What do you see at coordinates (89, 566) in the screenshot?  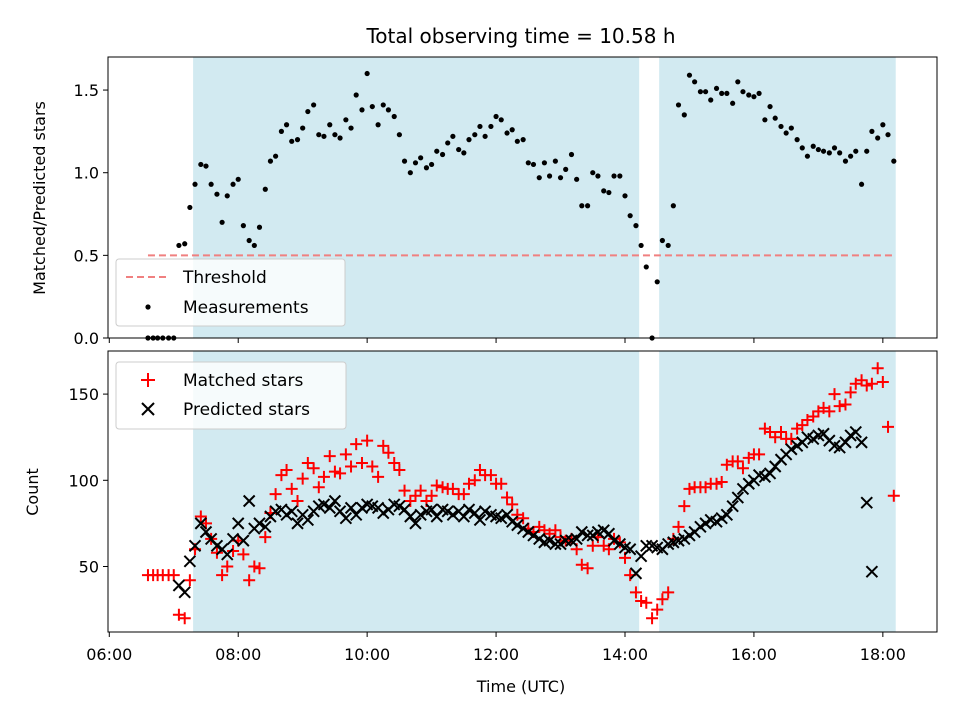 I see `bot-y-tick-label: 50` at bounding box center [89, 566].